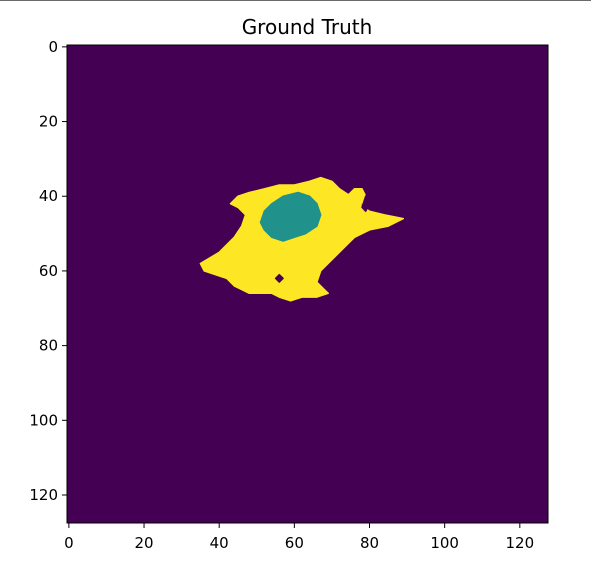 This screenshot has width=591, height=571. Describe the element at coordinates (369, 543) in the screenshot. I see `x-tick-label: 80` at that location.